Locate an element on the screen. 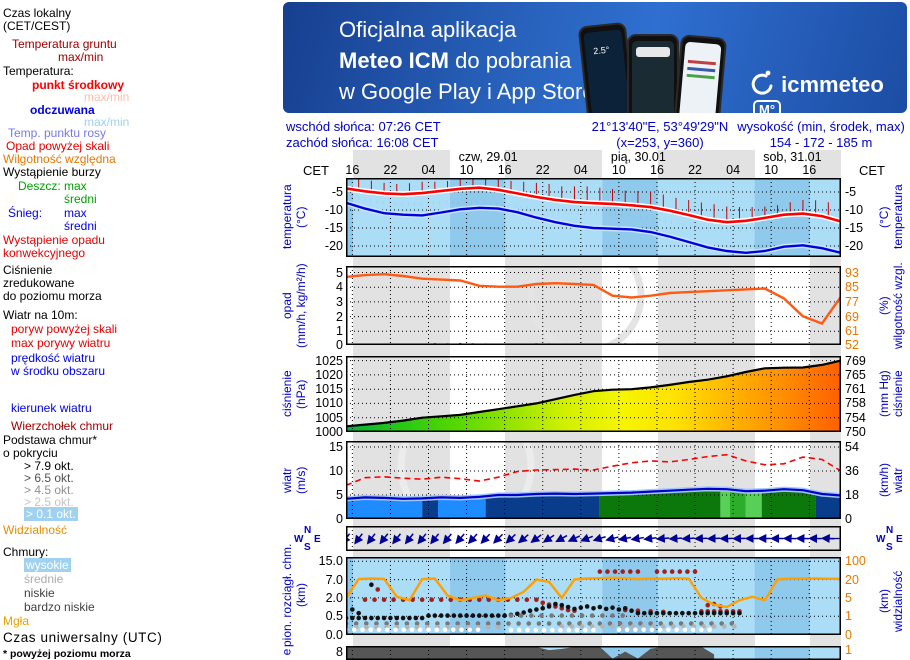 This screenshot has height=660, width=910. grid-text: (x=253, y=360) is located at coordinates (660, 142).